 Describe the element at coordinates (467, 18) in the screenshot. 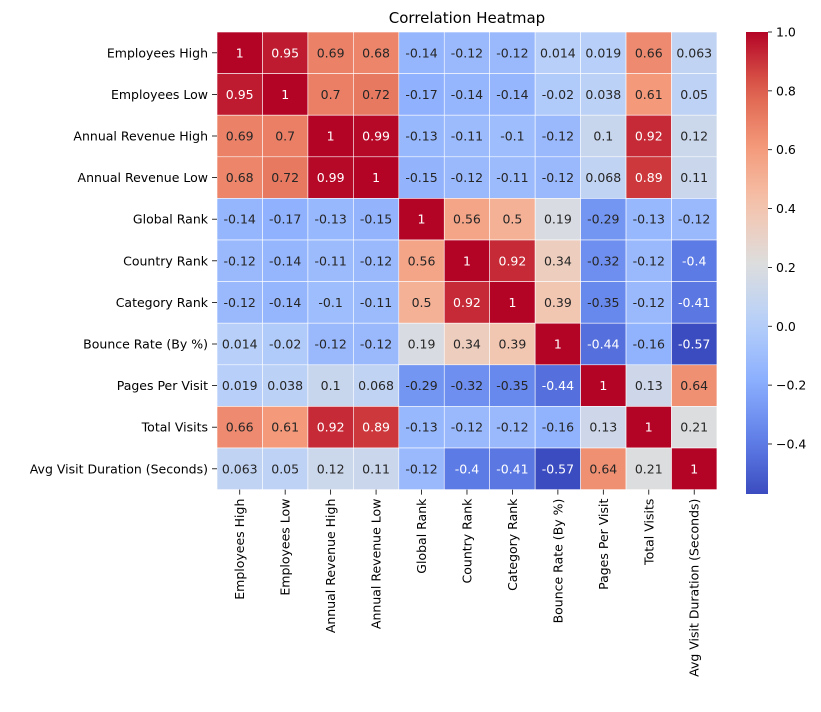

I see `chart-title: Correlation Heatmap` at that location.